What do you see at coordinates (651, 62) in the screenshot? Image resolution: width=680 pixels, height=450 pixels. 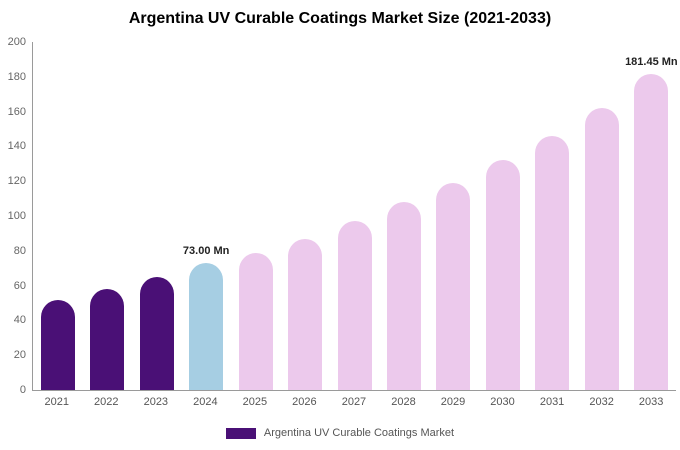 I see `bar-value-label-2033: 181.45 Mn` at bounding box center [651, 62].